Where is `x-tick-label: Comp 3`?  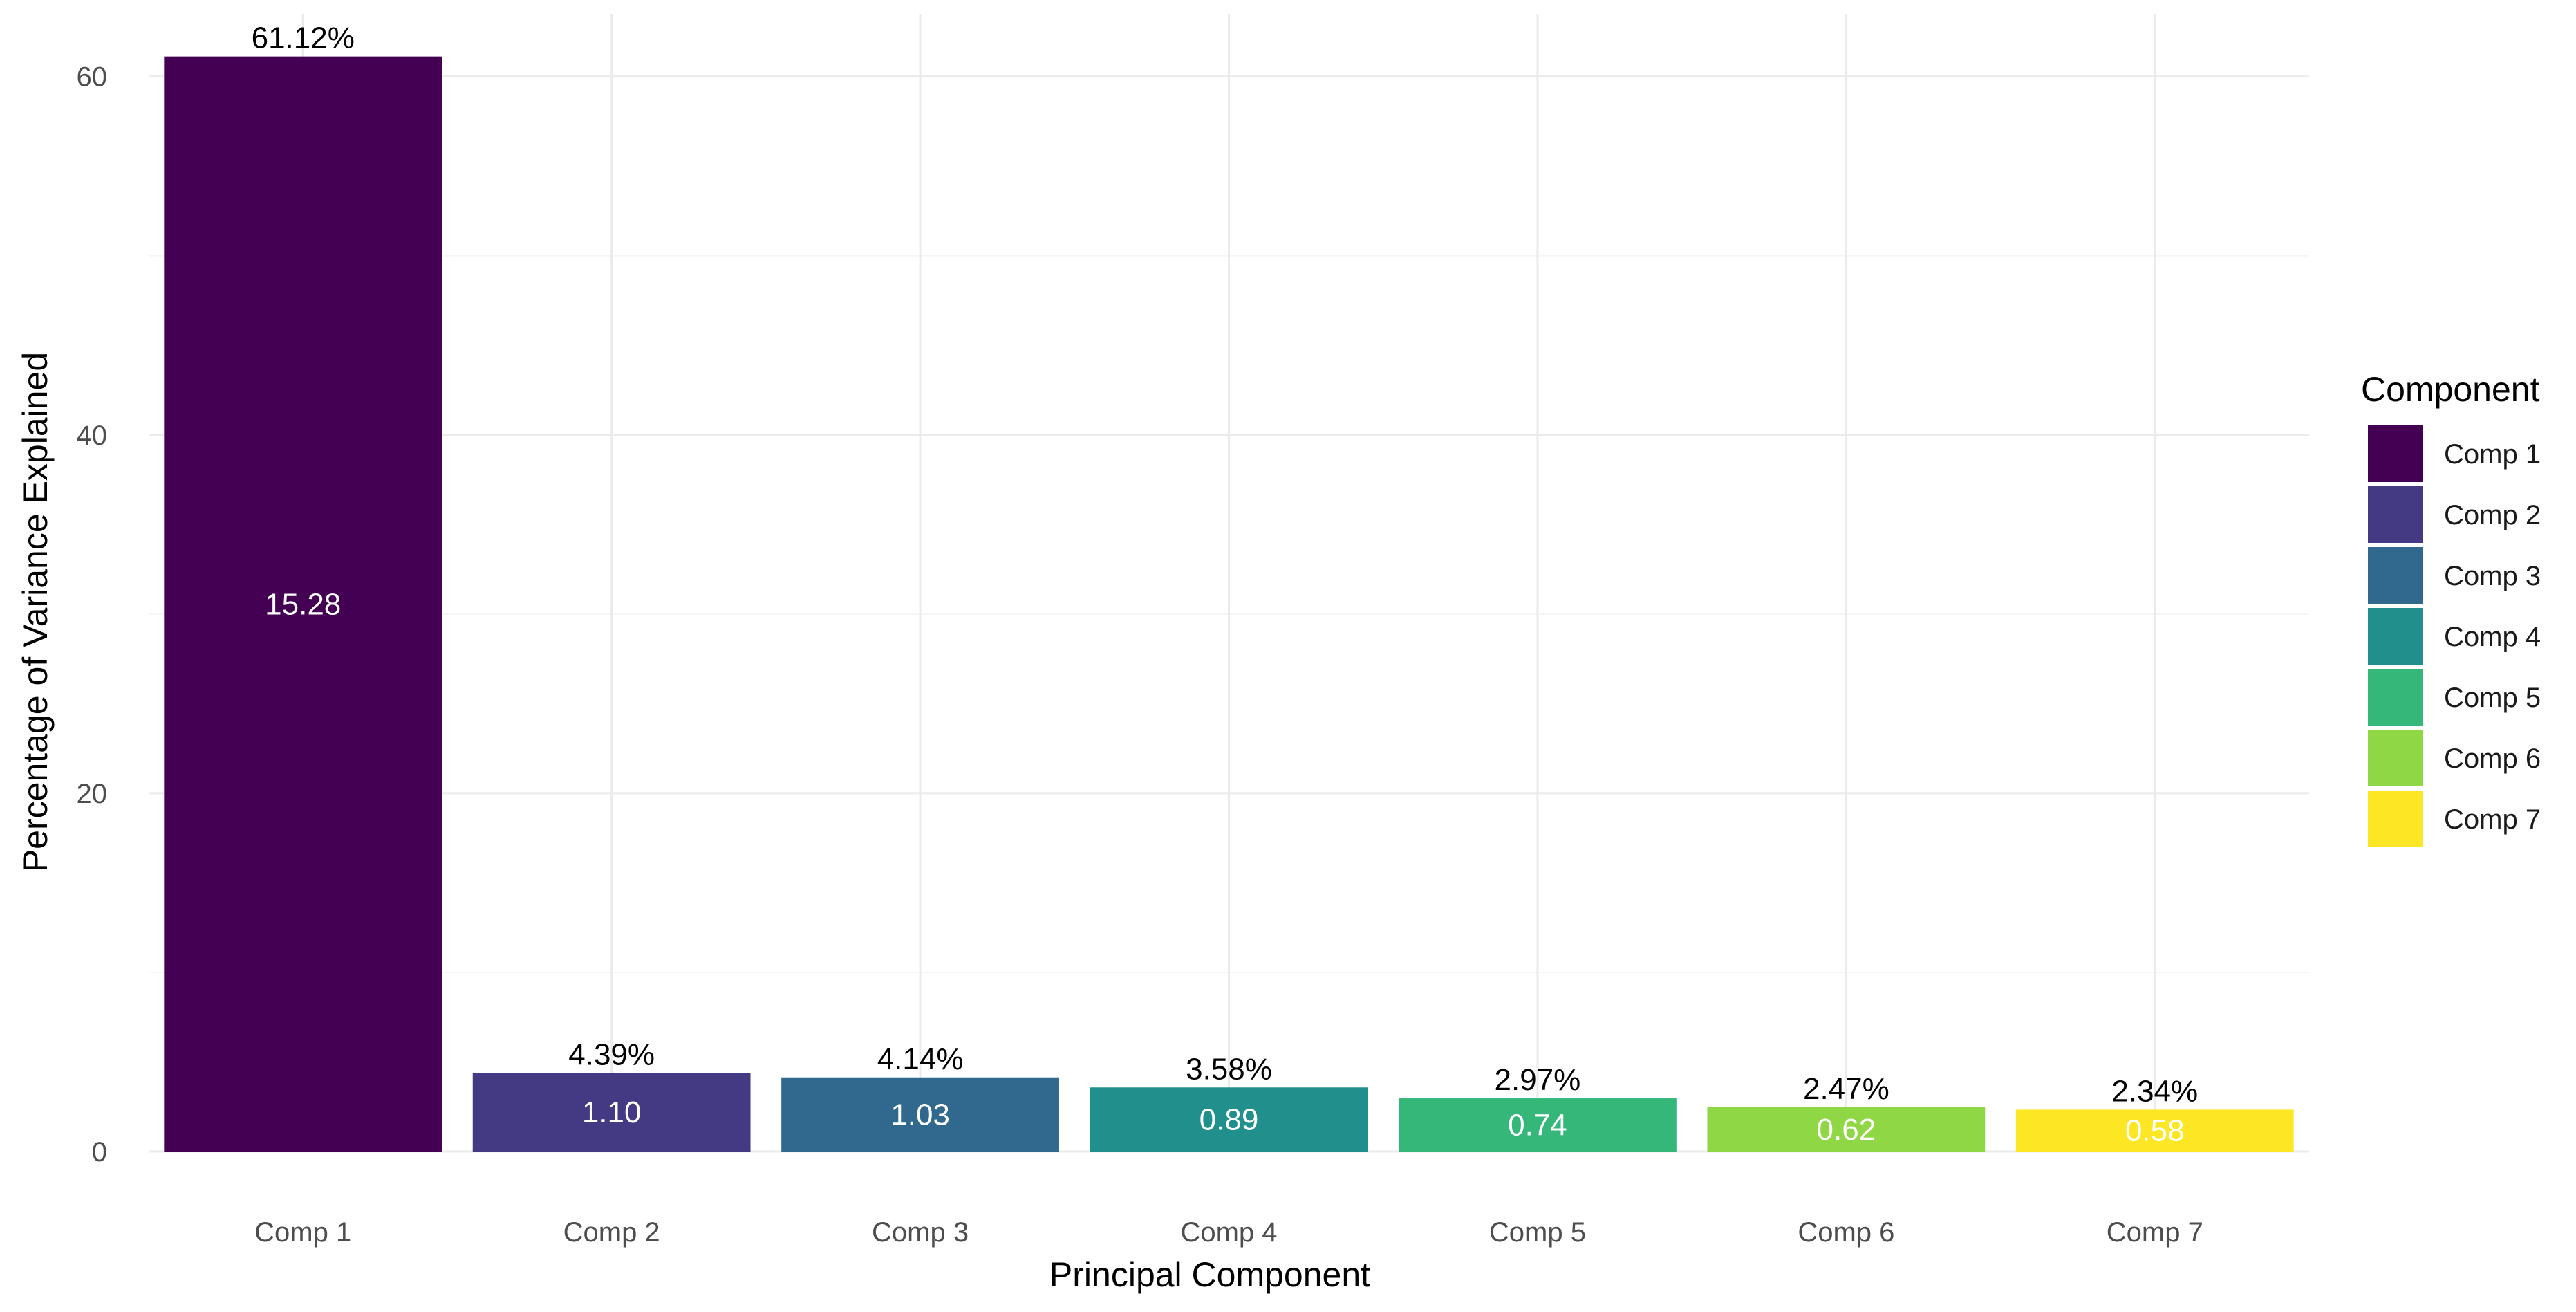
x-tick-label: Comp 3 is located at coordinates (920, 1232).